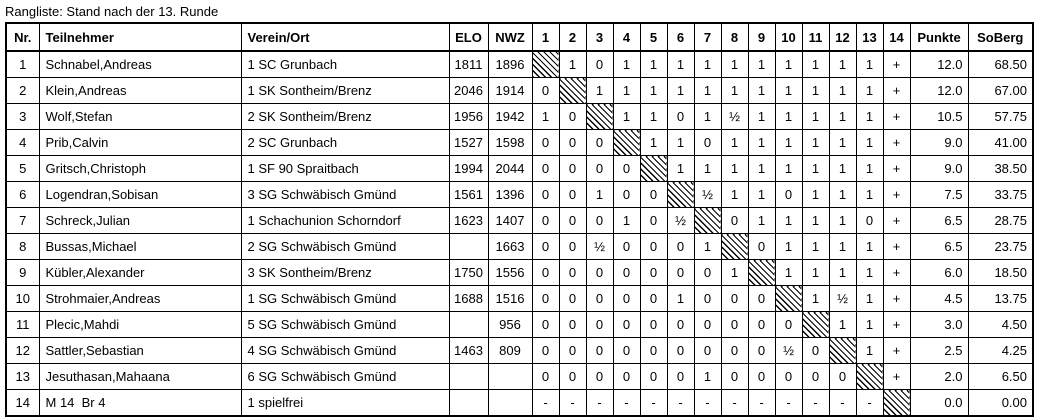  I want to click on soberg-cell: 13.75, so click(1000, 298).